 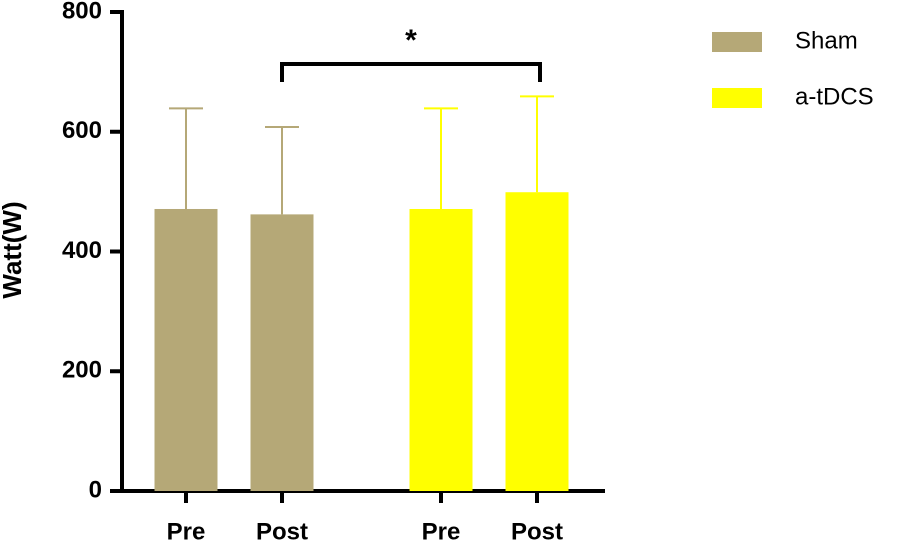 I want to click on significance-label: *, so click(x=411, y=40).